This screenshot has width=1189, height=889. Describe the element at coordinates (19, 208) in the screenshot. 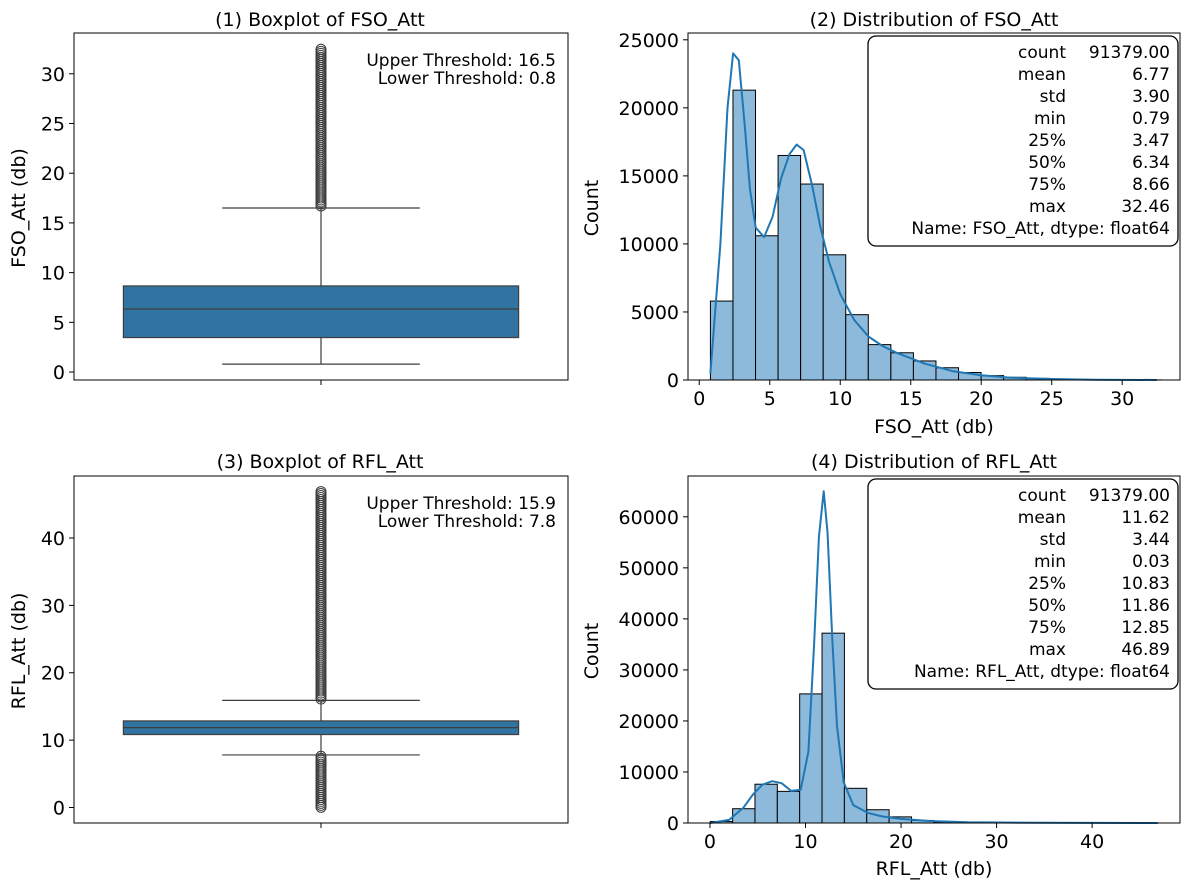

I see `y-axis-label: FSO_Att (db)` at that location.